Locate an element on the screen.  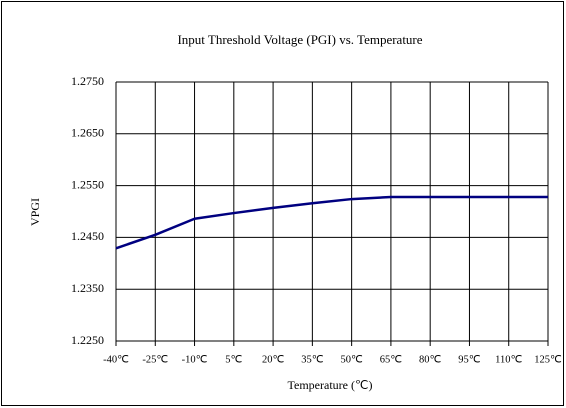
y-tick-label: 1.2450 is located at coordinates (87, 236).